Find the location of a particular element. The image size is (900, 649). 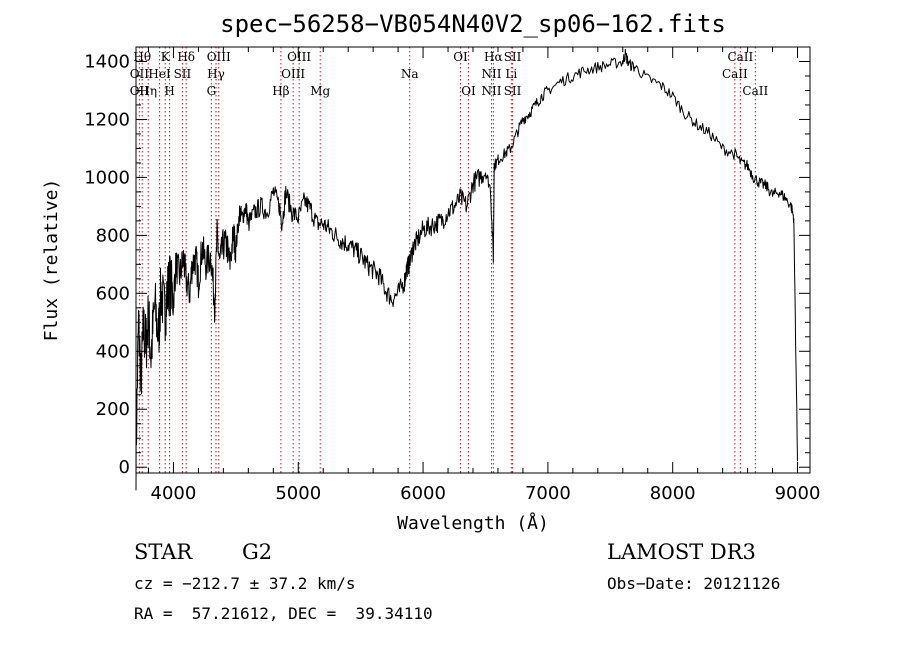

marker-label-4-0: K is located at coordinates (166, 57).